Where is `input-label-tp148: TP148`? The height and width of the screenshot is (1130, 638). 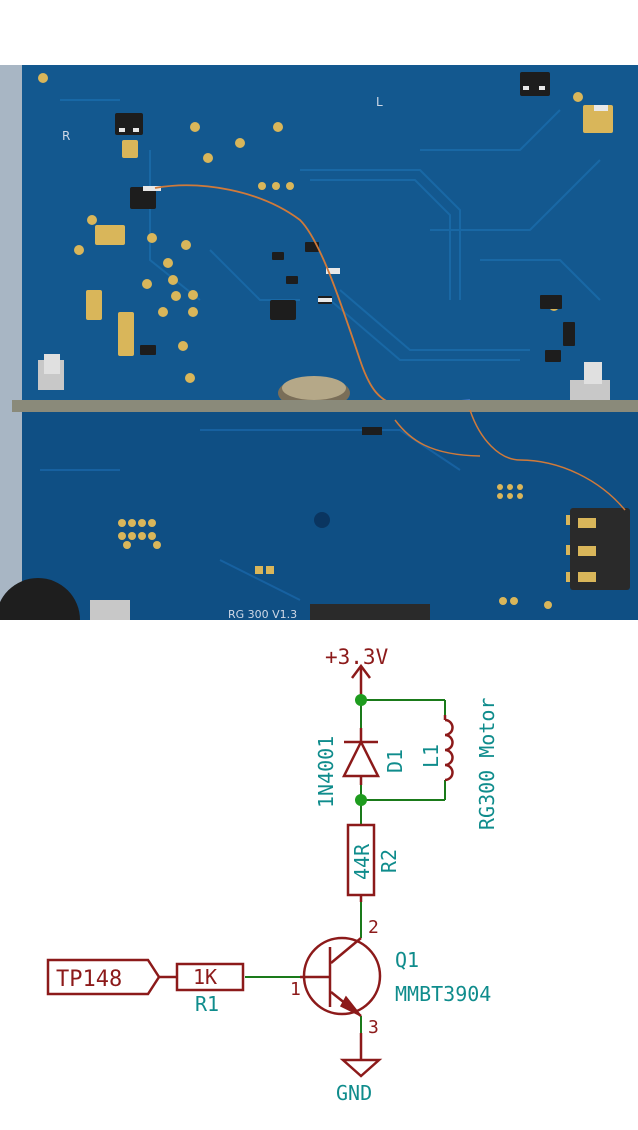
input-label-tp148: TP148 is located at coordinates (103, 977).